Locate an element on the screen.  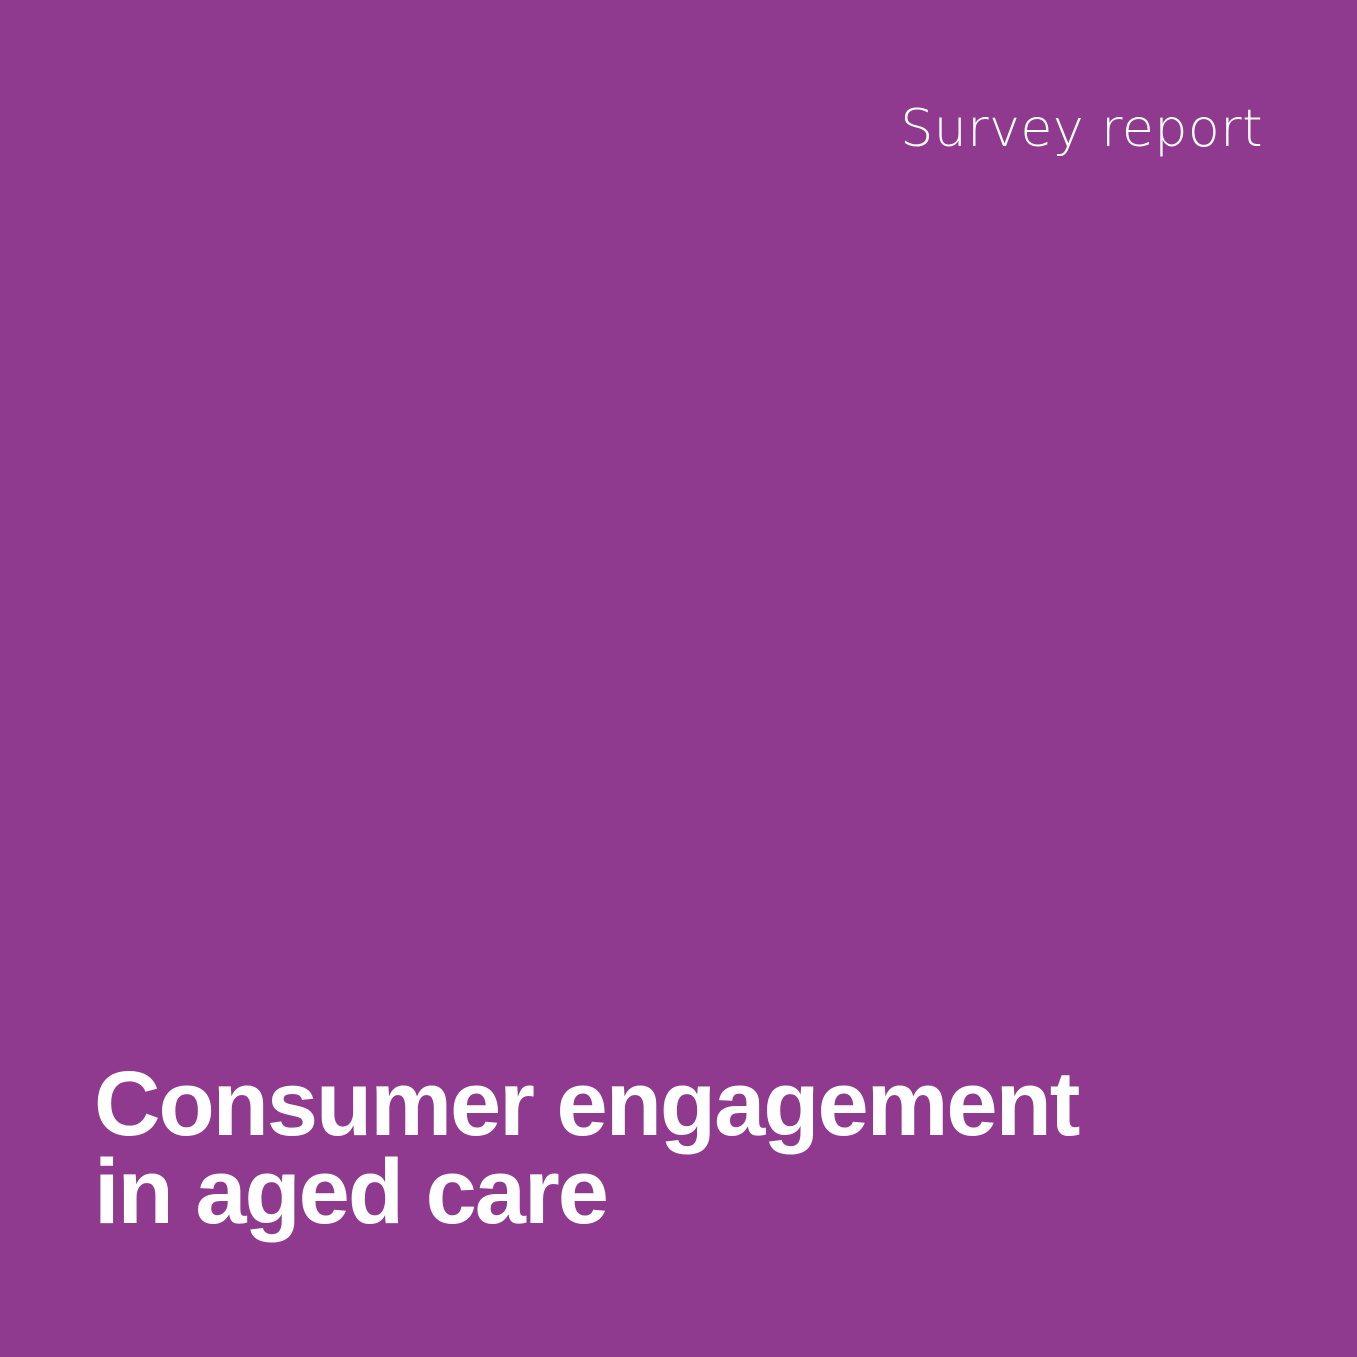
title-line-2: in aged care is located at coordinates (351, 1192).